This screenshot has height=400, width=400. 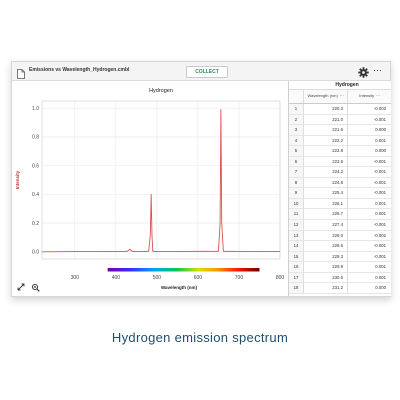 What do you see at coordinates (35, 166) in the screenshot?
I see `y-tick-label: 0.6` at bounding box center [35, 166].